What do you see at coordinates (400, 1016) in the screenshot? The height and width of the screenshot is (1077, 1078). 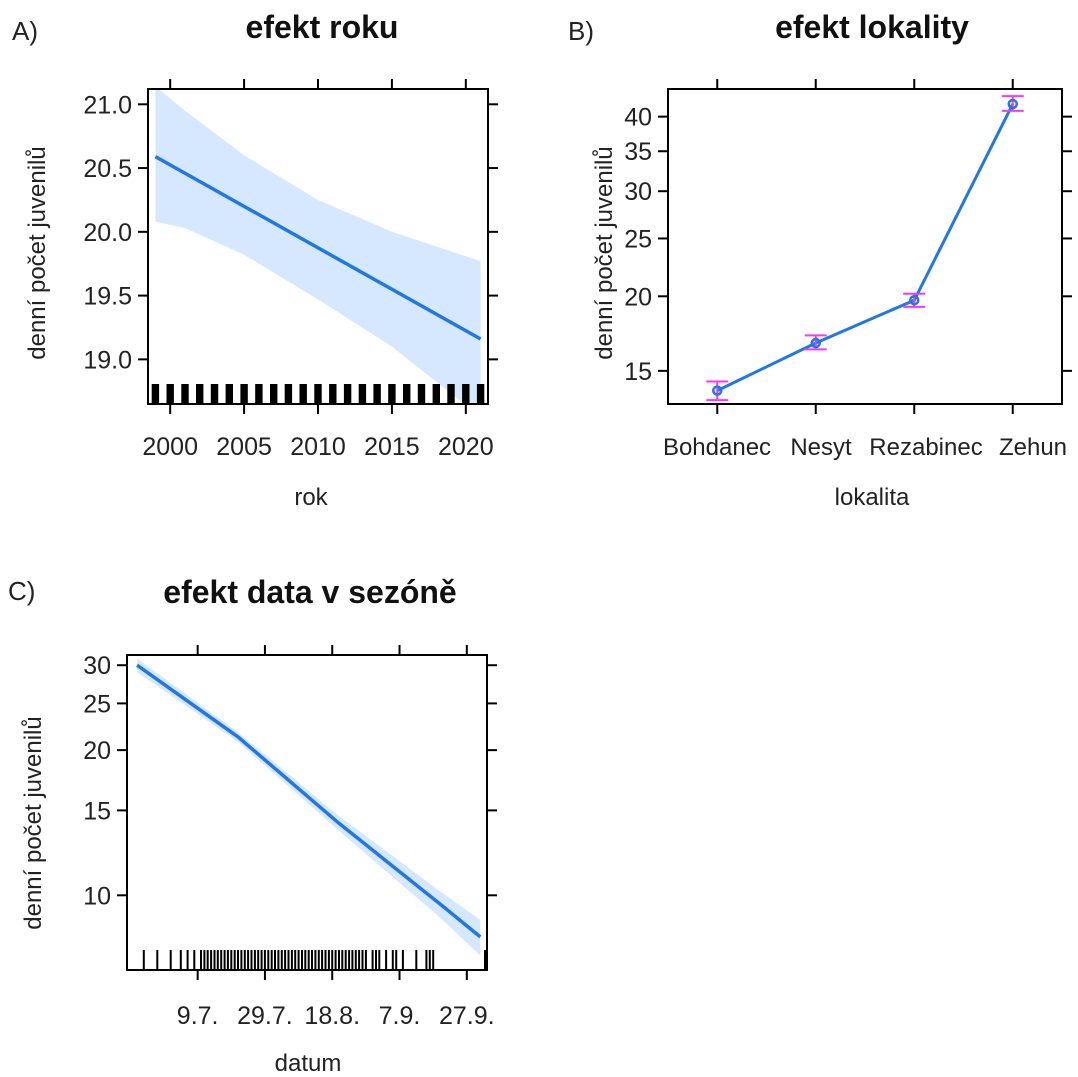 I see `x-tick-label-c-3: 7.9.` at bounding box center [400, 1016].